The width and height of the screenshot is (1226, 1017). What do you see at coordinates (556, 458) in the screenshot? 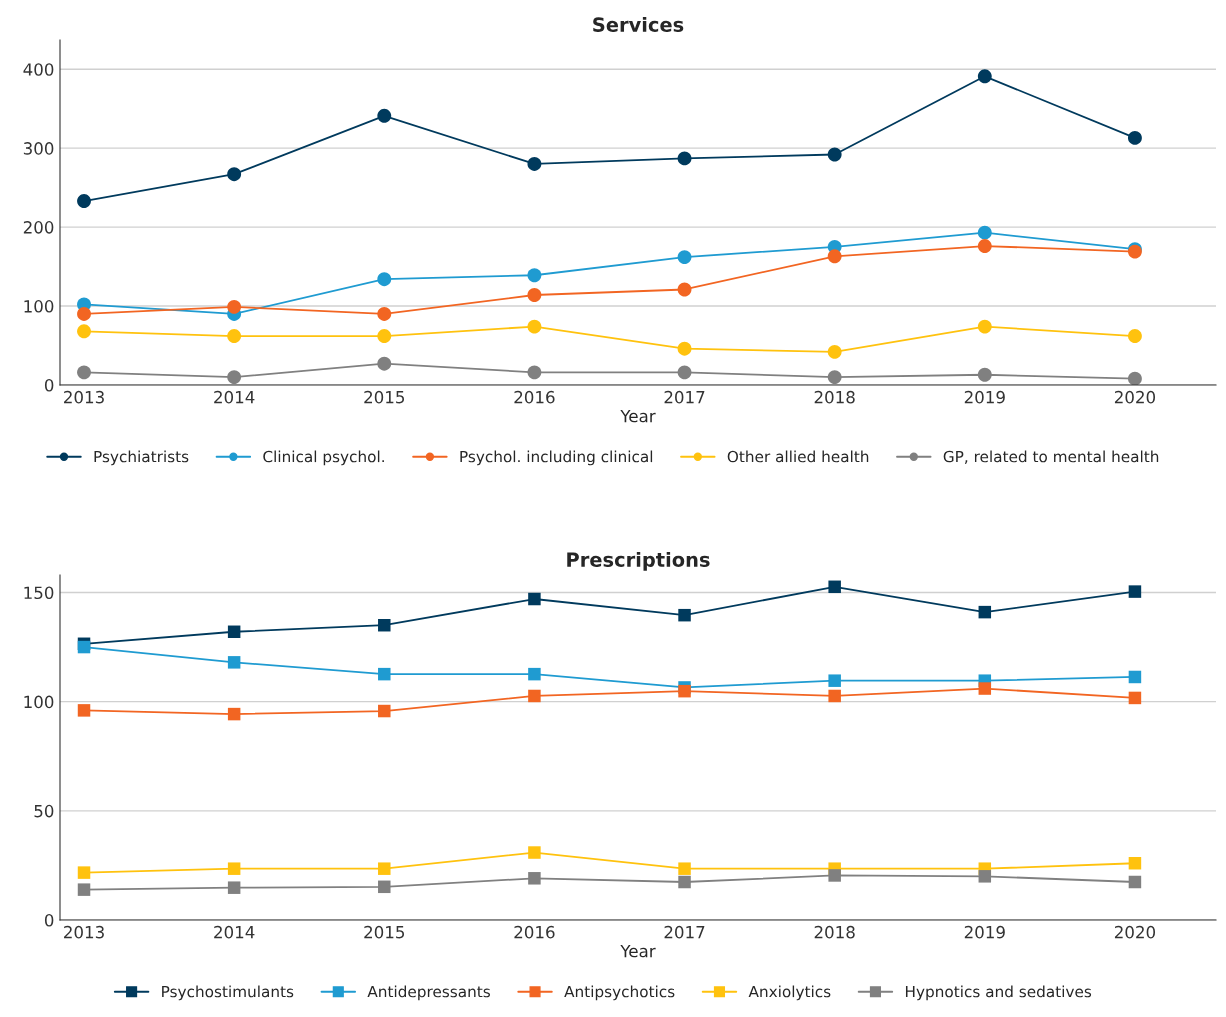
I see `legend-label: Psychol. including clinical` at bounding box center [556, 458].